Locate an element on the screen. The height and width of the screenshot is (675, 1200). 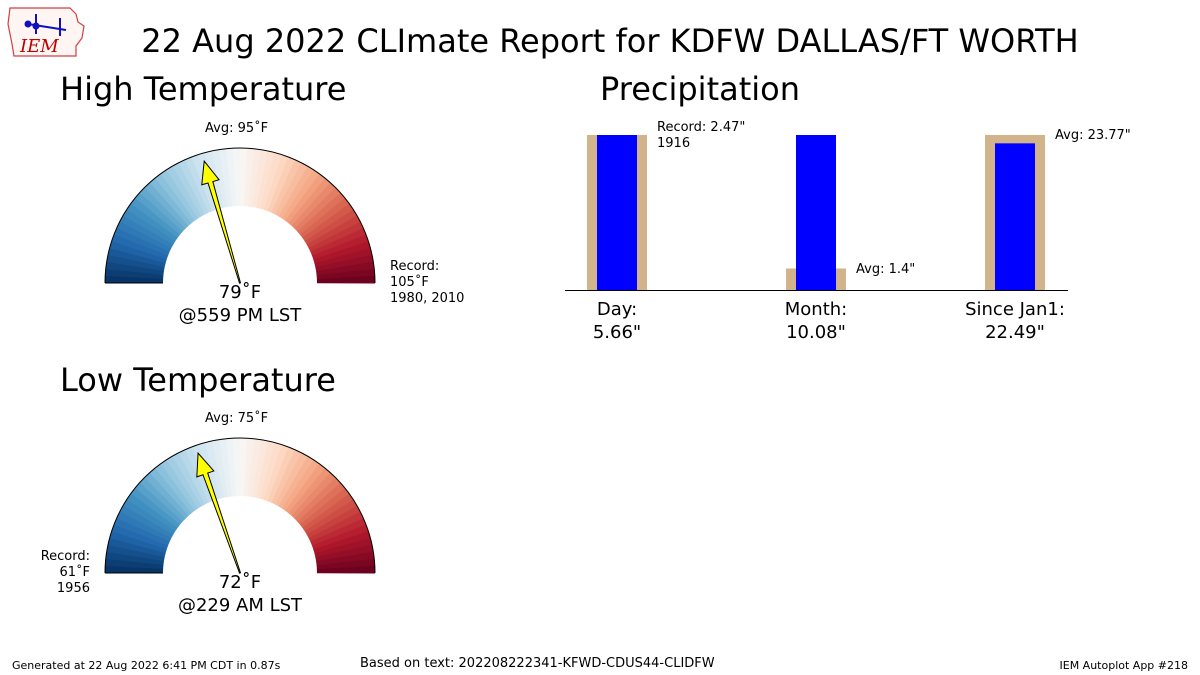
high-value-label: 79˚F @559 PM LST is located at coordinates (240, 304).